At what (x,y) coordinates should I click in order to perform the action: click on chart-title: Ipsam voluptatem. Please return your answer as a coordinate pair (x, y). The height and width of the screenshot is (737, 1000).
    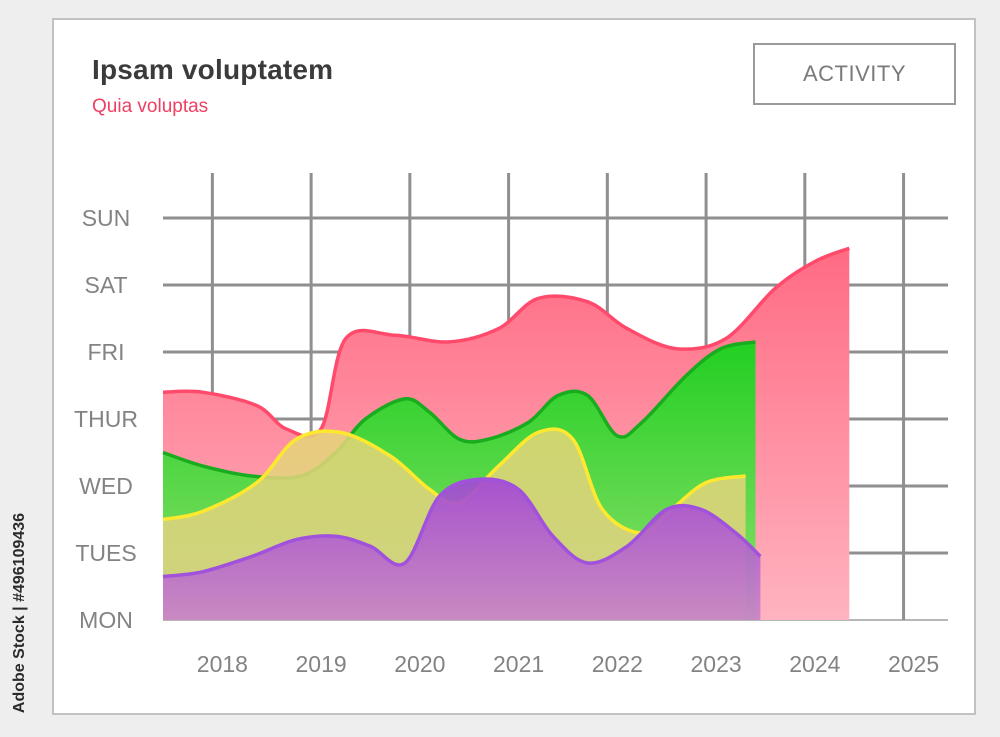
    Looking at the image, I should click on (213, 69).